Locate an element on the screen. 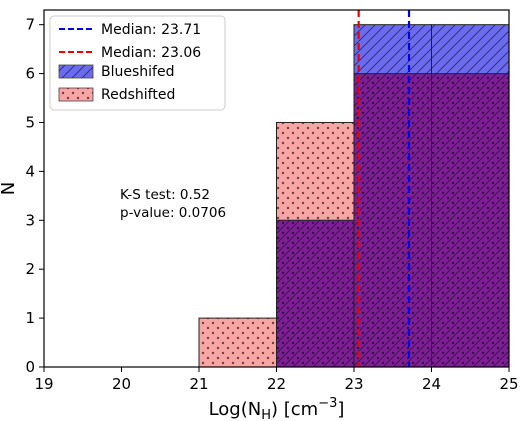  x-tick-label-24: 24 is located at coordinates (431, 384).